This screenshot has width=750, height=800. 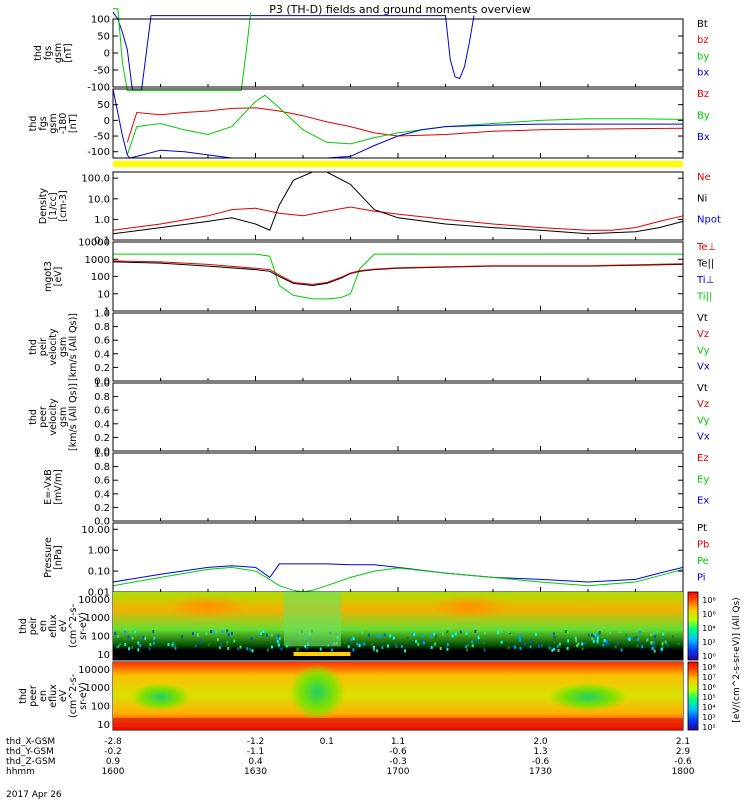 What do you see at coordinates (708, 642) in the screenshot?
I see `colorbar-tick-label: 10²` at bounding box center [708, 642].